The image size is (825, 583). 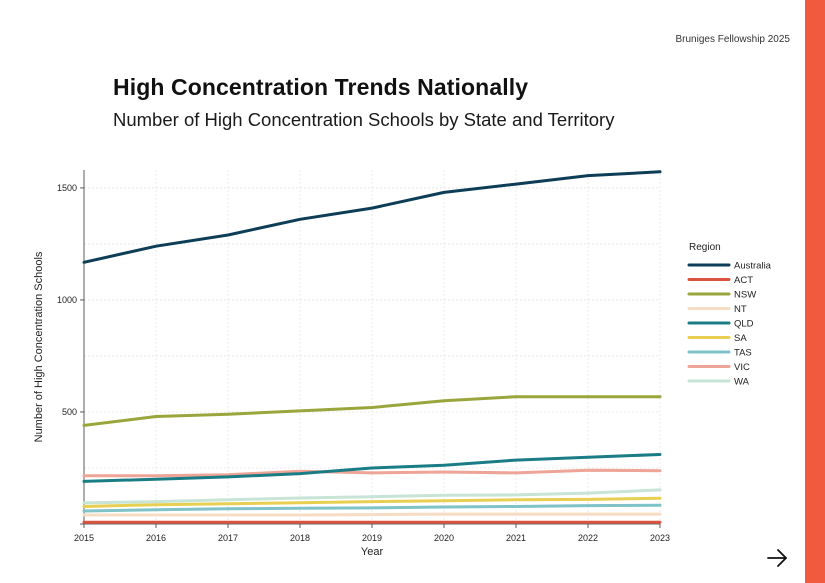 I want to click on y-tick-label: 500, so click(x=69, y=412).